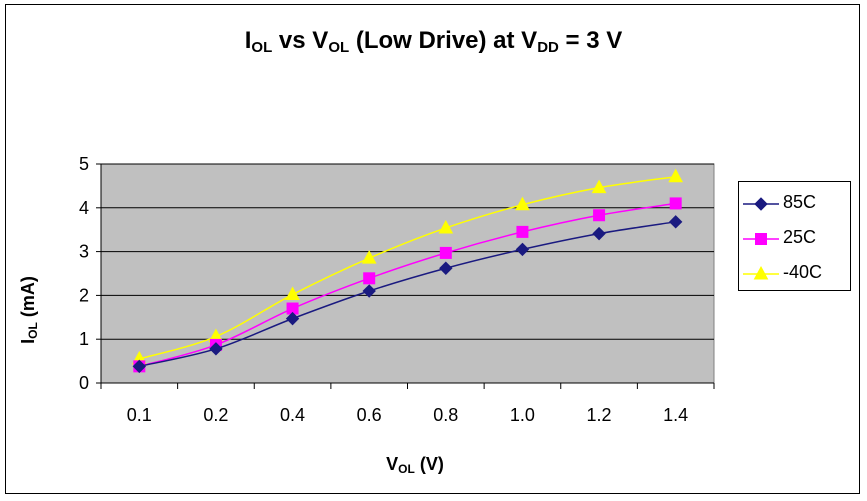  Describe the element at coordinates (28, 299) in the screenshot. I see `y-label-rest: (mA)` at that location.